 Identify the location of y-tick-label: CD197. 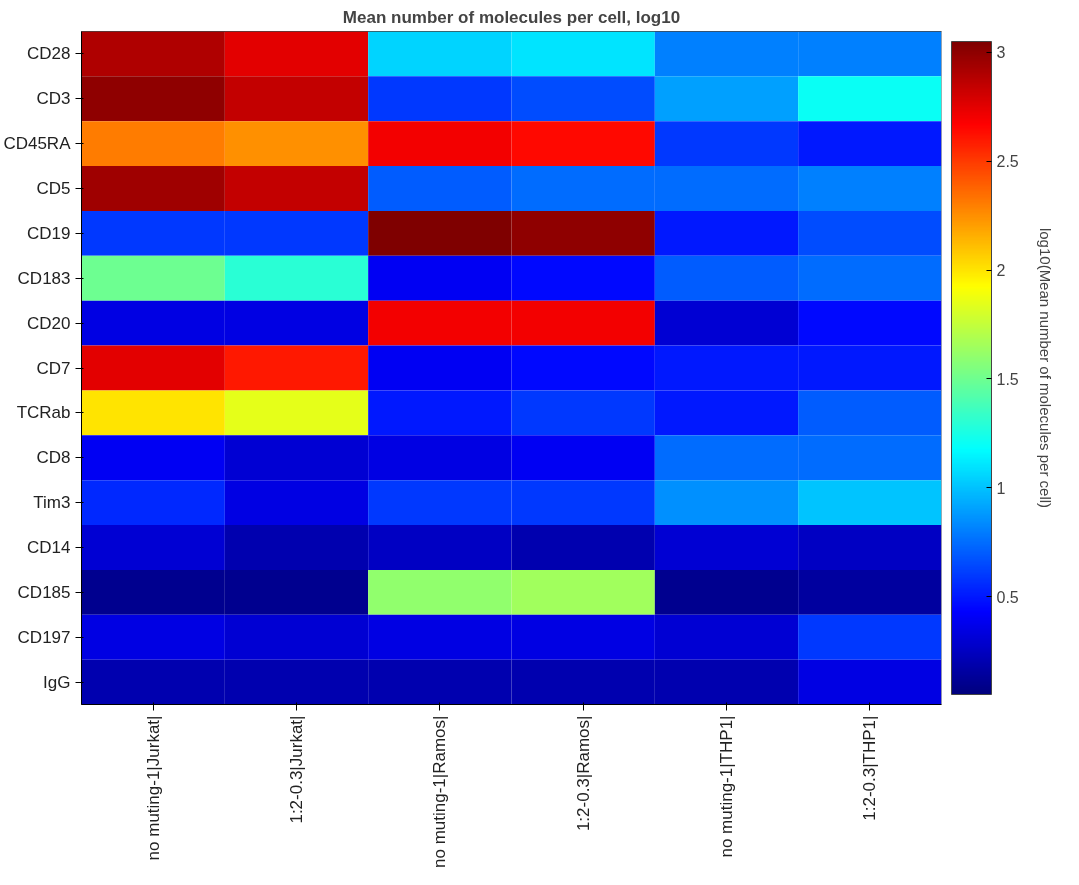
(44, 637).